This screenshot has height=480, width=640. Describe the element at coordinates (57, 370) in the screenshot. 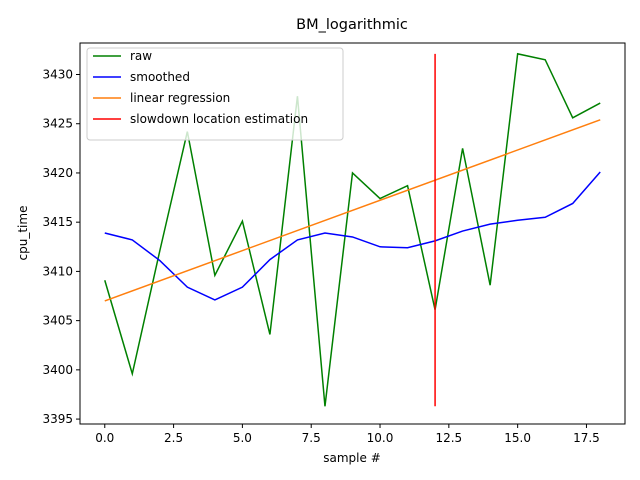

I see `y-tick-label: 3400` at that location.